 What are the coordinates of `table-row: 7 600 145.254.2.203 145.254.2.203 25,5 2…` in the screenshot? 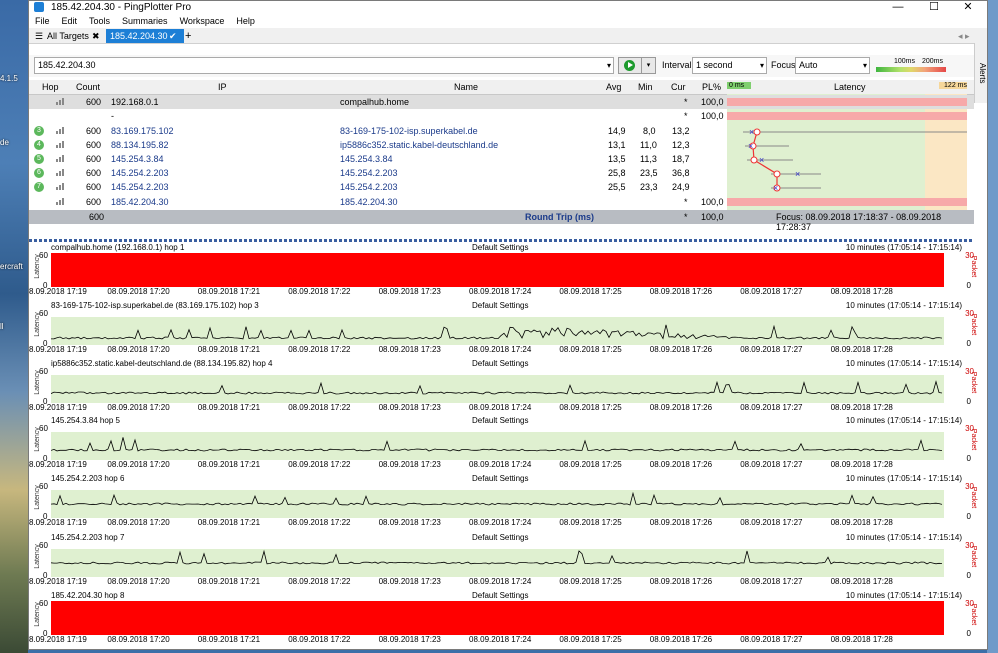 It's located at (501, 187).